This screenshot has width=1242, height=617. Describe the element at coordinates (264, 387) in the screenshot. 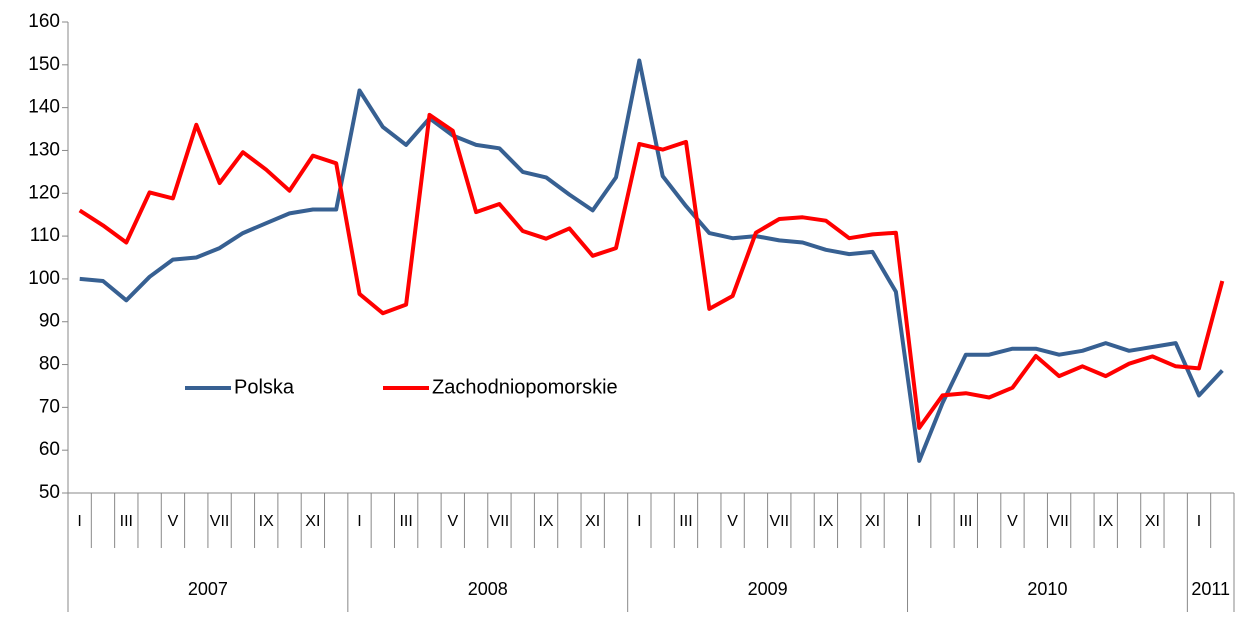

I see `legend-label: Polska` at that location.